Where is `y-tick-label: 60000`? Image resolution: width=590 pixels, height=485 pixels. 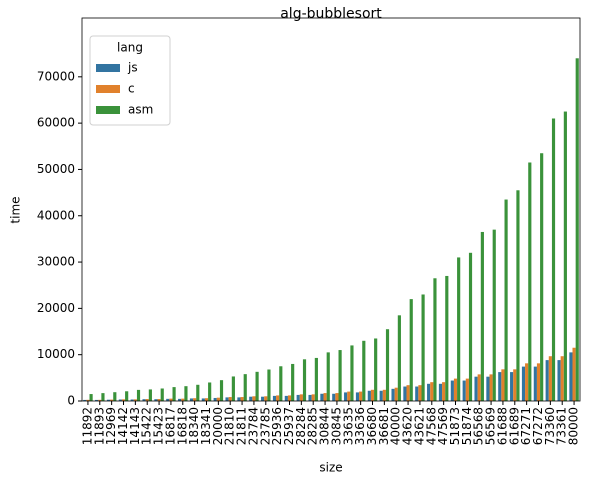 y-tick-label: 60000 is located at coordinates (56, 123).